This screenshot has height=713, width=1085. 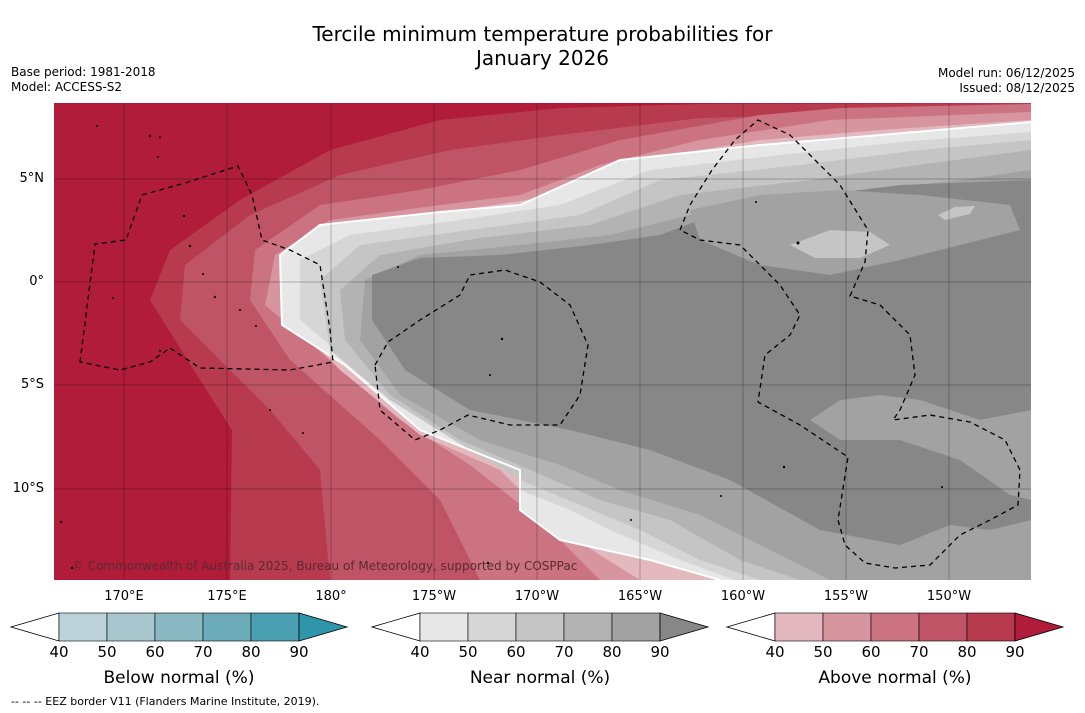 What do you see at coordinates (1039, 627) in the screenshot?
I see `colorbar-above-max-arrow` at bounding box center [1039, 627].